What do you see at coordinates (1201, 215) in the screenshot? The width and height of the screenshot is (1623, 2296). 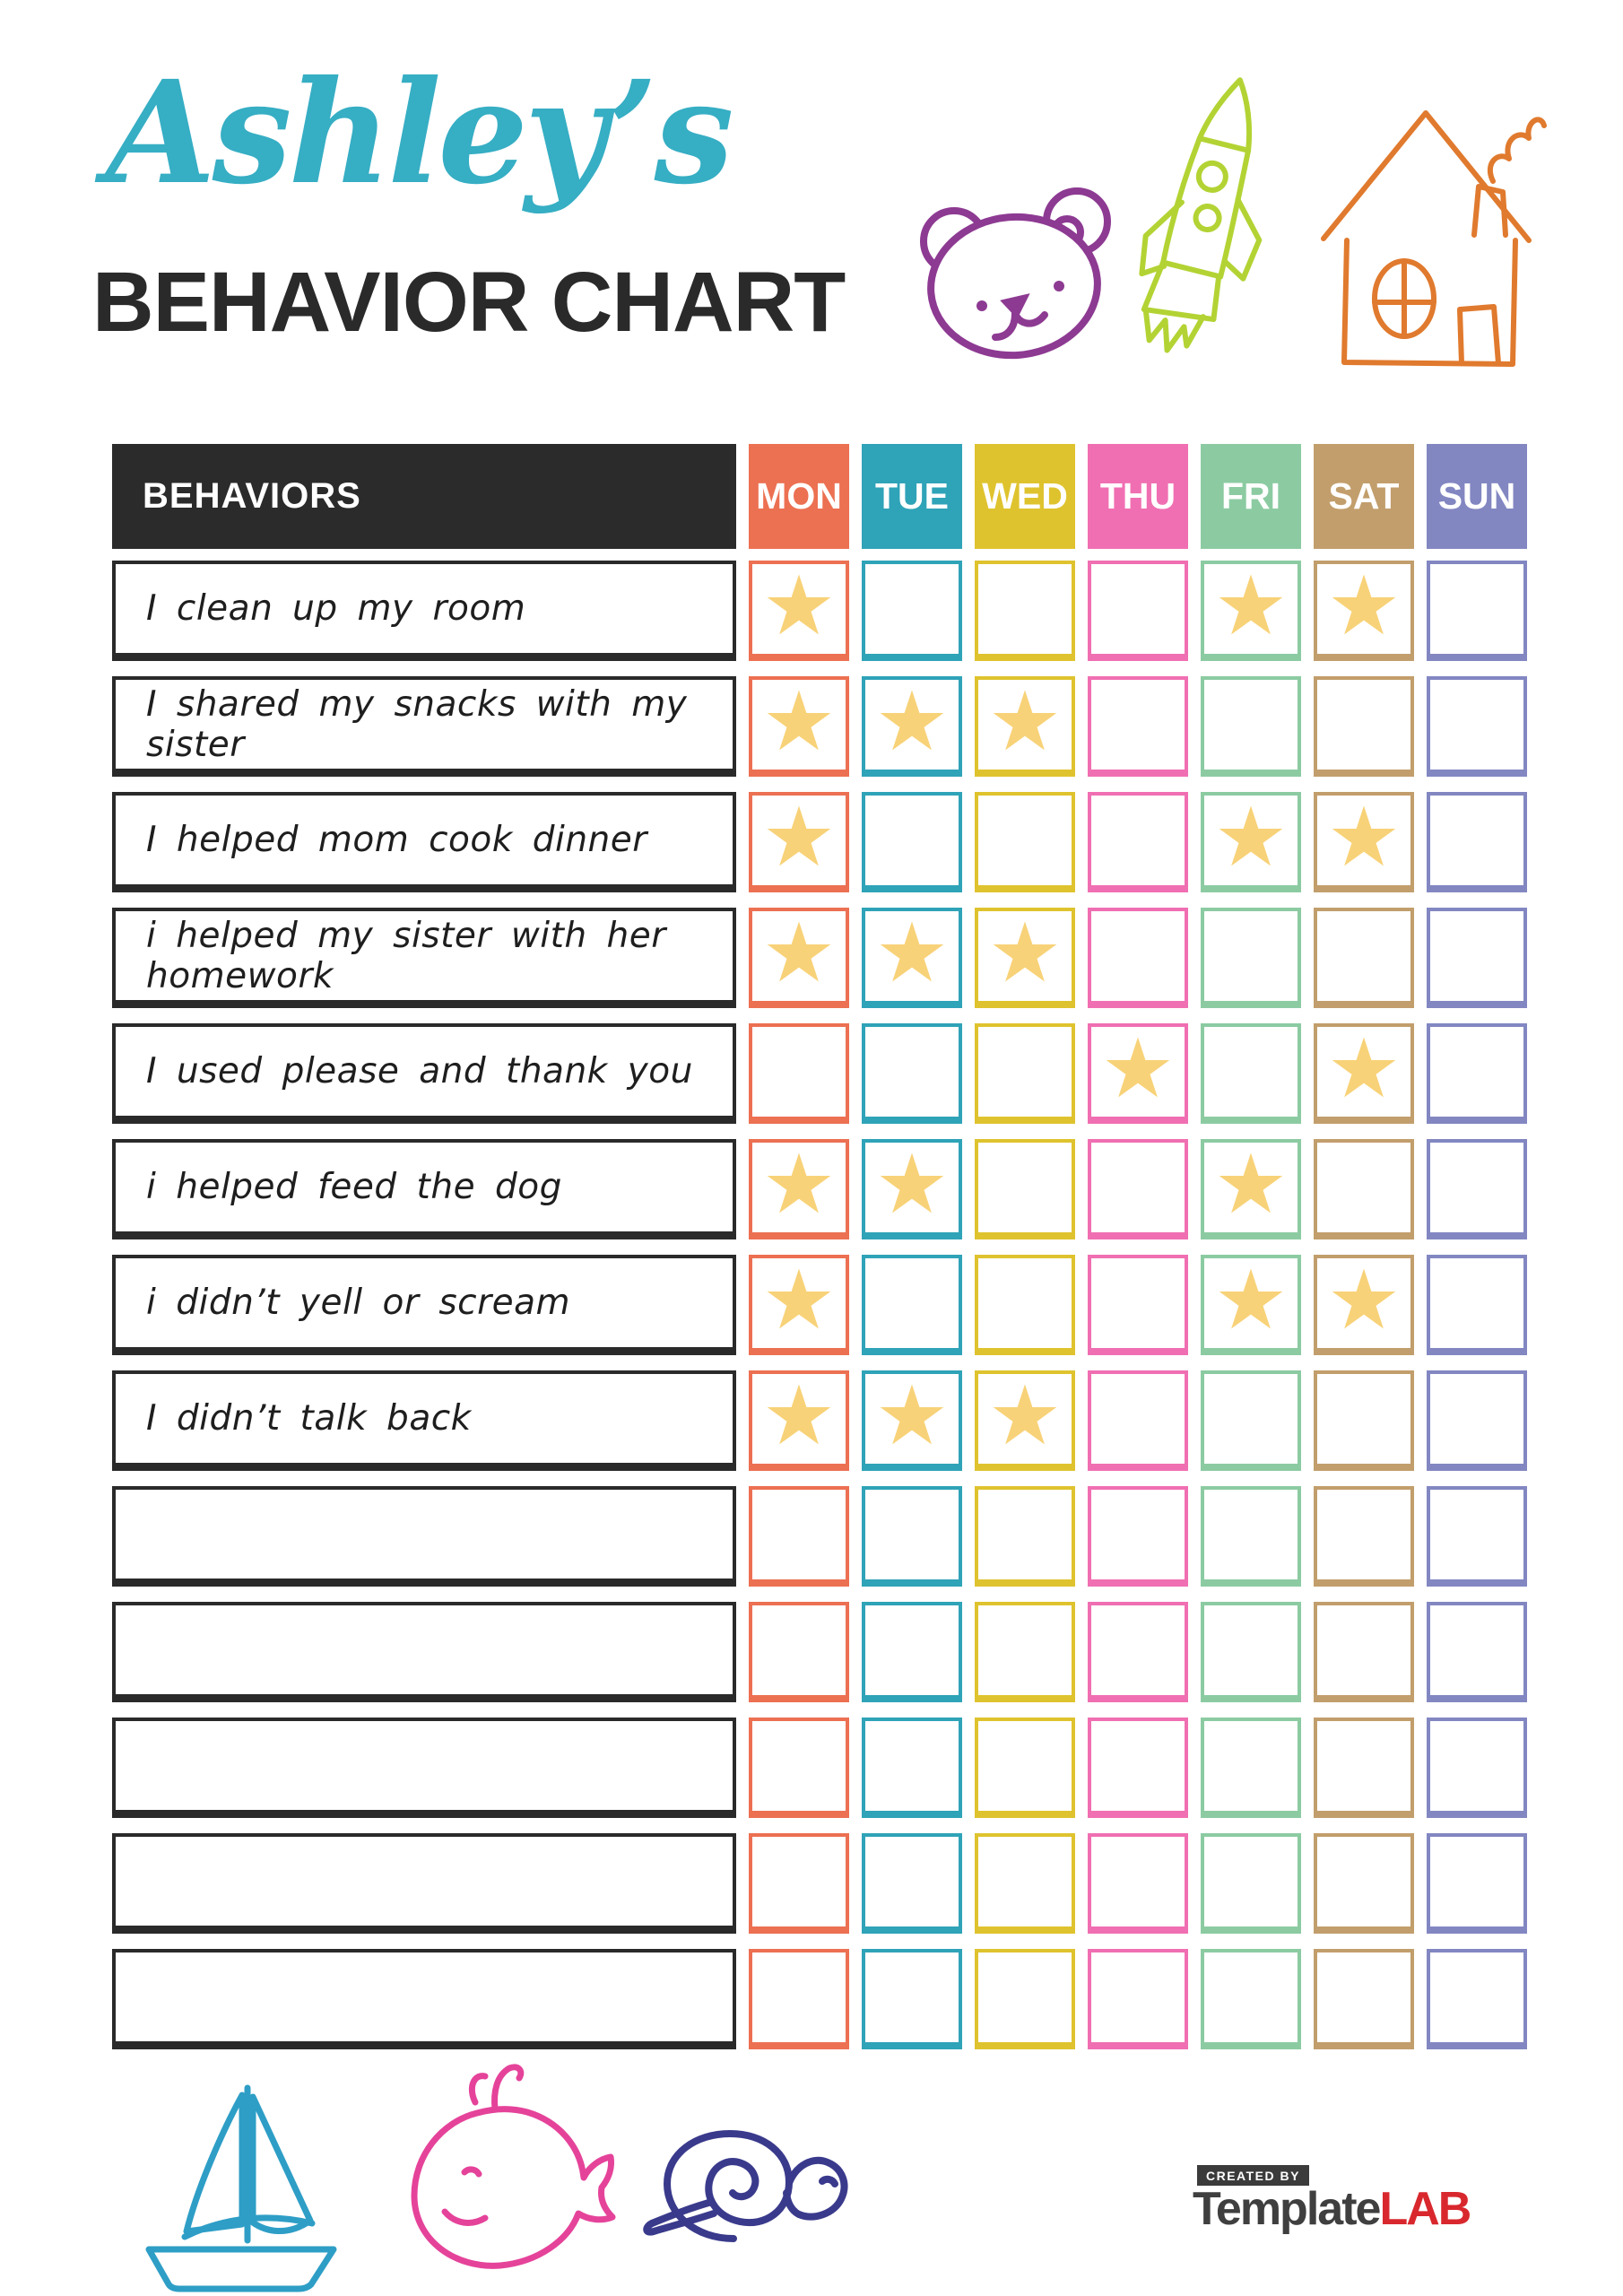 I see `rocket-doodle-icon` at bounding box center [1201, 215].